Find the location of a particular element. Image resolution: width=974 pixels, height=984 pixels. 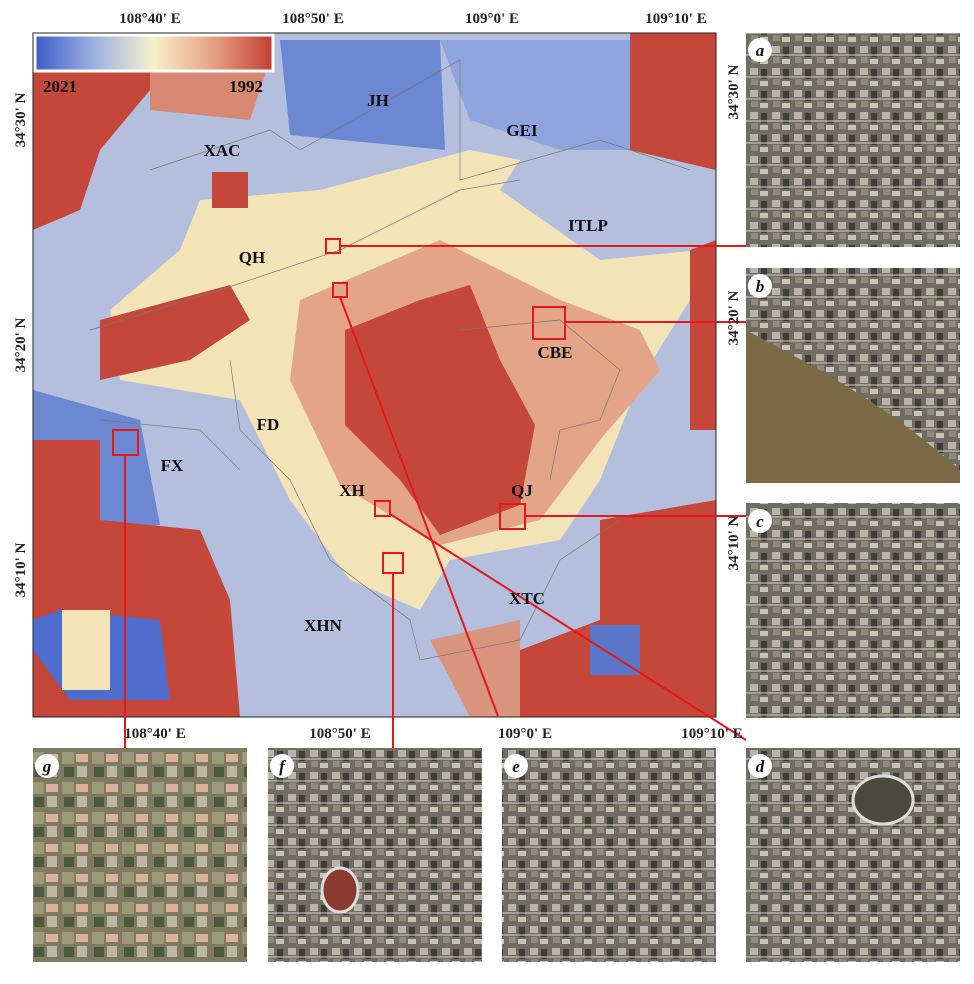

district-label: XHN is located at coordinates (323, 625).